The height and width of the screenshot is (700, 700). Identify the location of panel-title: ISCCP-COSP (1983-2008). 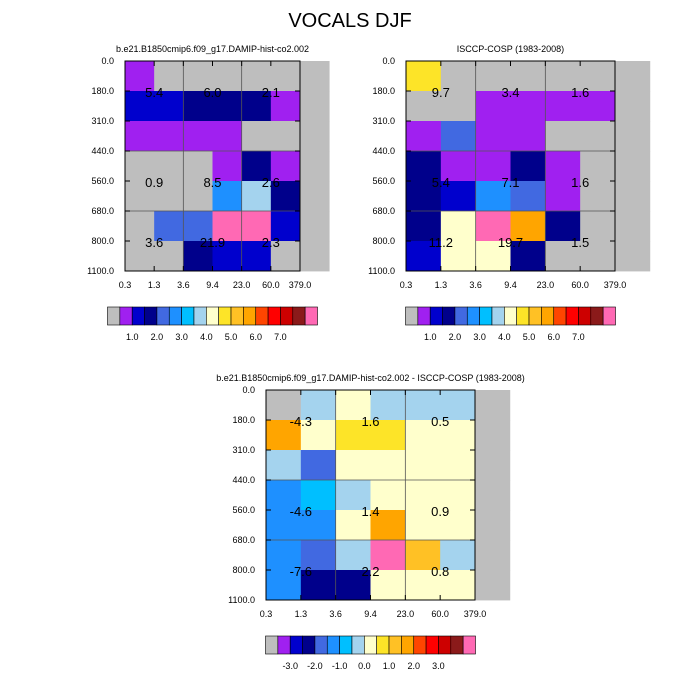
(510, 49).